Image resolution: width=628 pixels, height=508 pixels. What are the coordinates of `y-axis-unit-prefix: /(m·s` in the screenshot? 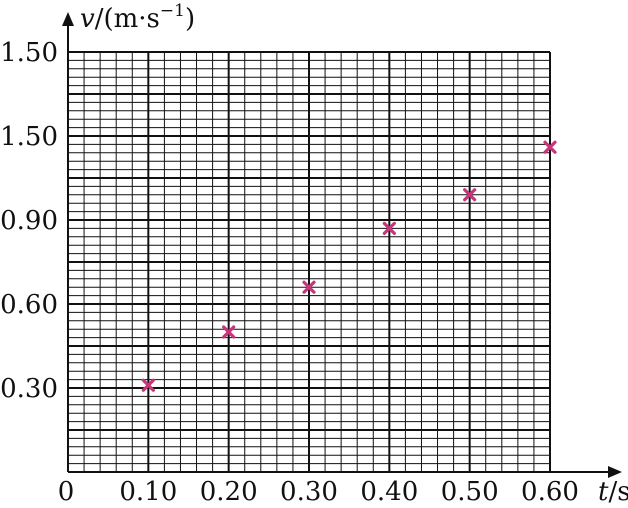 It's located at (127, 19).